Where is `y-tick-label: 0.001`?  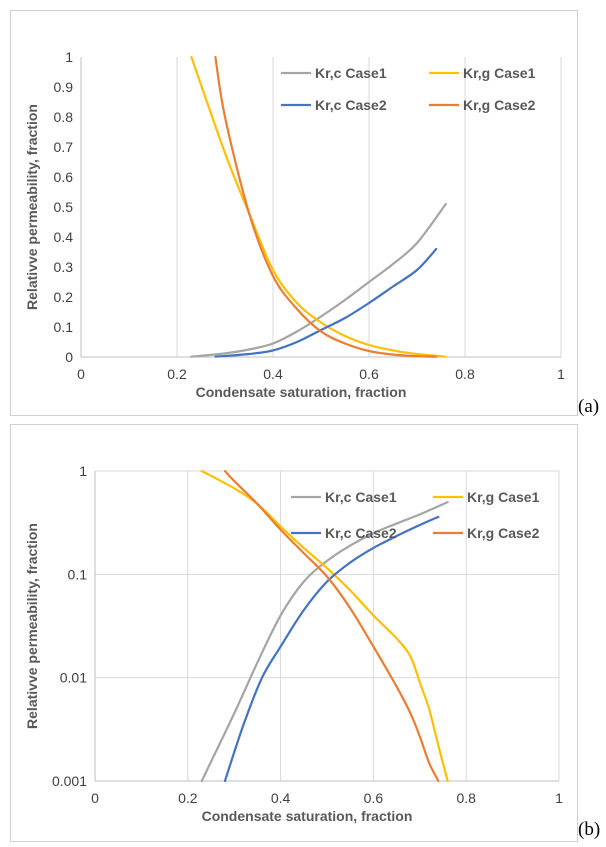
y-tick-label: 0.001 is located at coordinates (69, 781).